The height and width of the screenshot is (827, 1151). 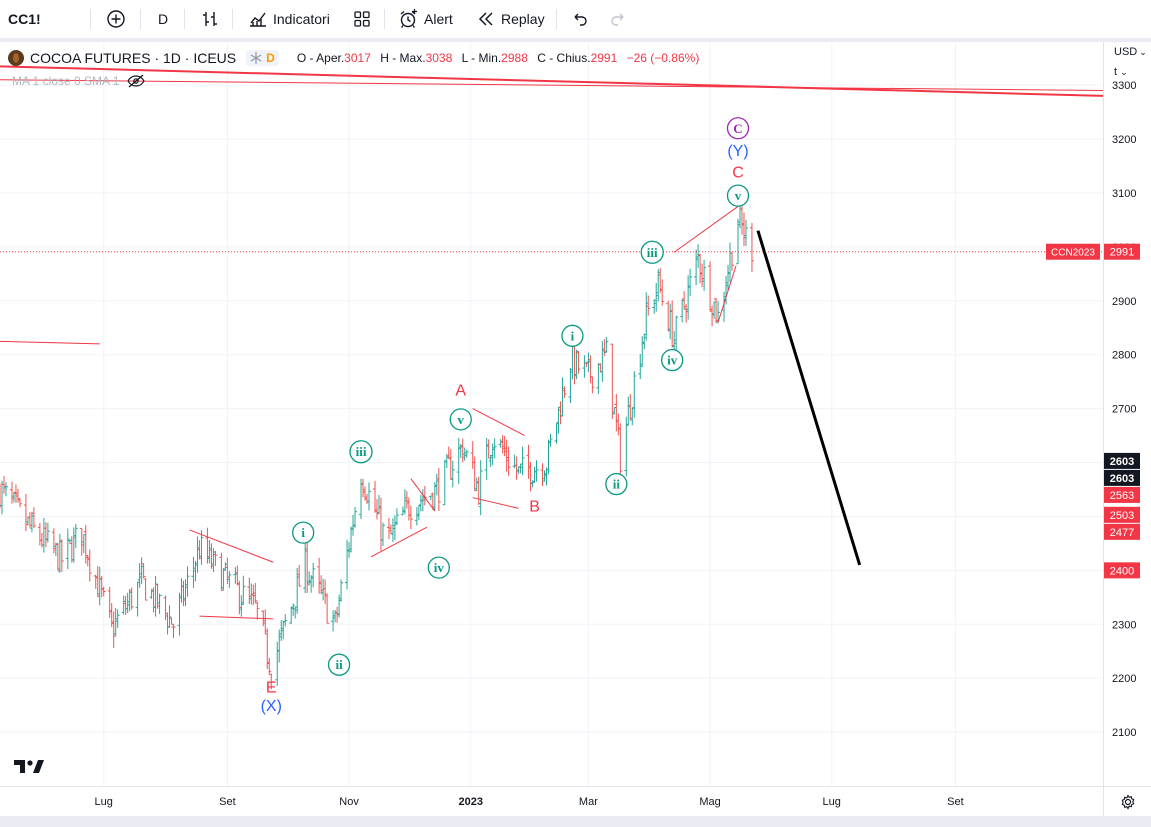 I want to click on delay-badge: D, so click(x=270, y=58).